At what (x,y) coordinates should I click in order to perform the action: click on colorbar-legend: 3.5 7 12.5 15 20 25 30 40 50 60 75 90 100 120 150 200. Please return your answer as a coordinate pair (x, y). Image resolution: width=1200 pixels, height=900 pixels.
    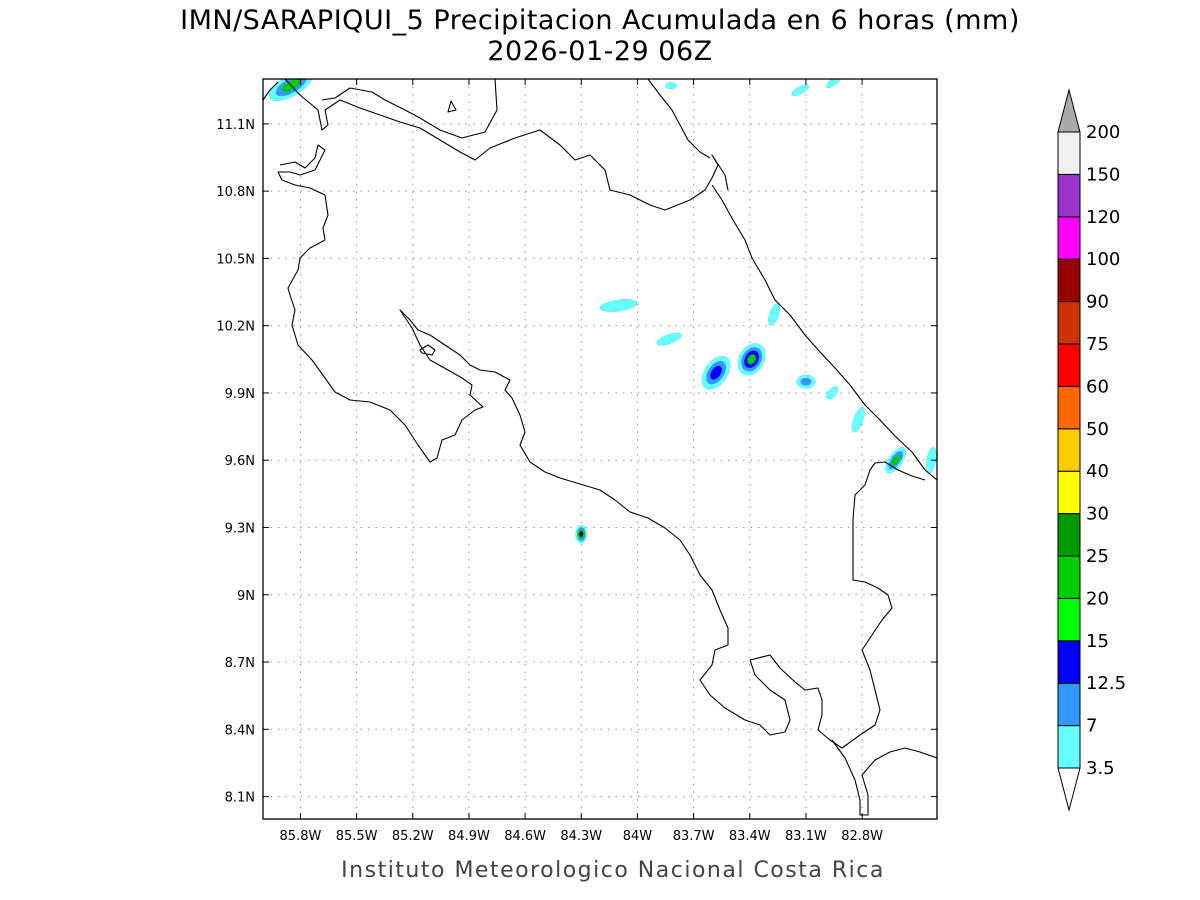
    Looking at the image, I should click on (1091, 450).